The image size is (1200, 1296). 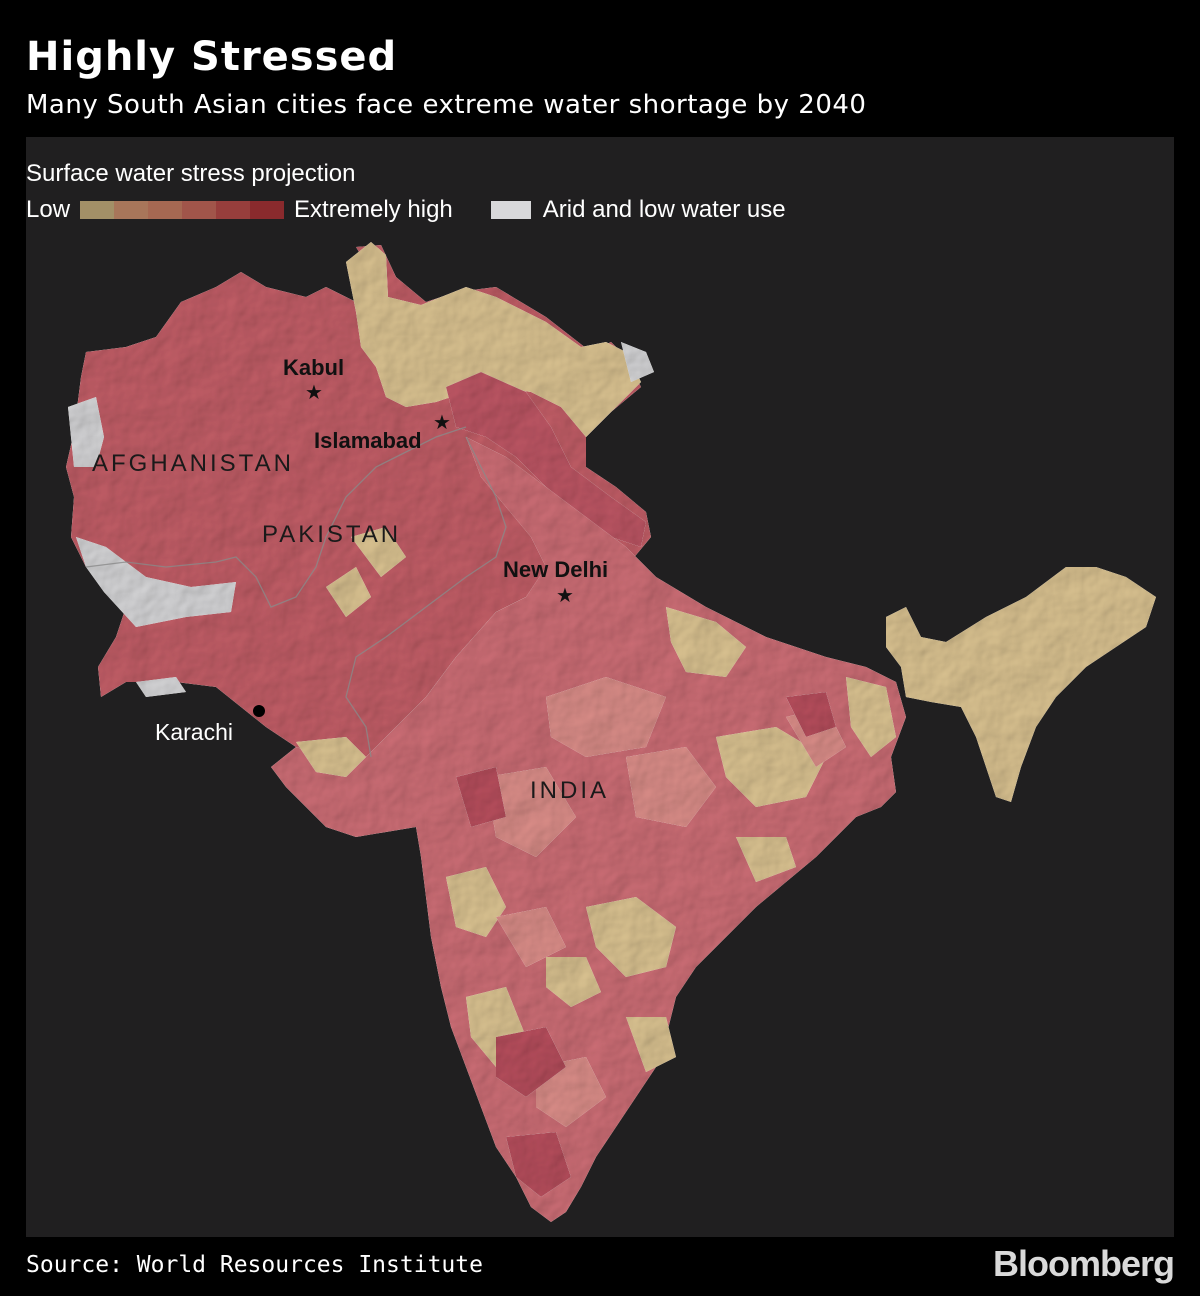 What do you see at coordinates (555, 569) in the screenshot?
I see `new-delhi-label: New Delhi` at bounding box center [555, 569].